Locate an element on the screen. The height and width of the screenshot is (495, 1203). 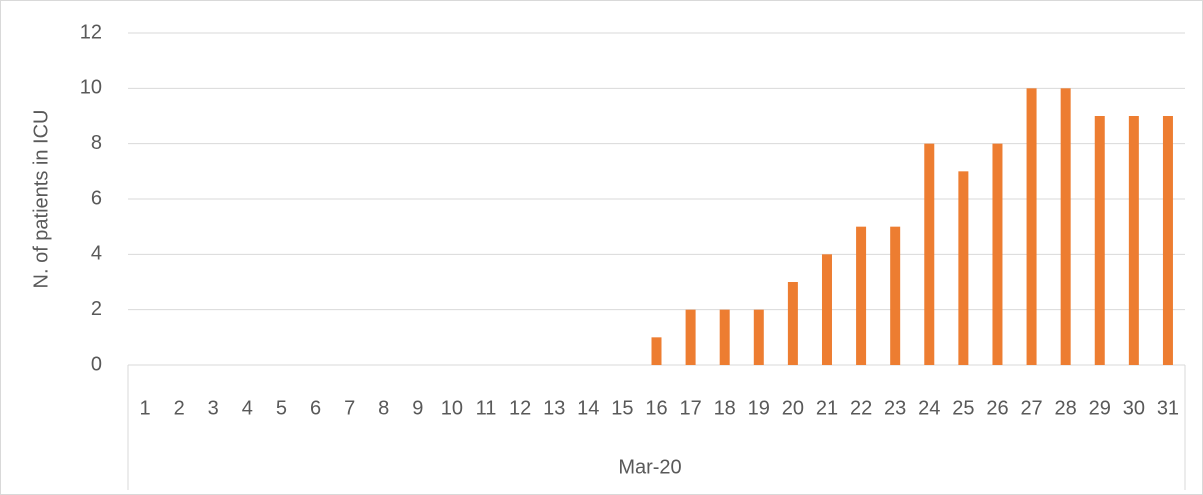
x-tick-label: 15 is located at coordinates (622, 408).